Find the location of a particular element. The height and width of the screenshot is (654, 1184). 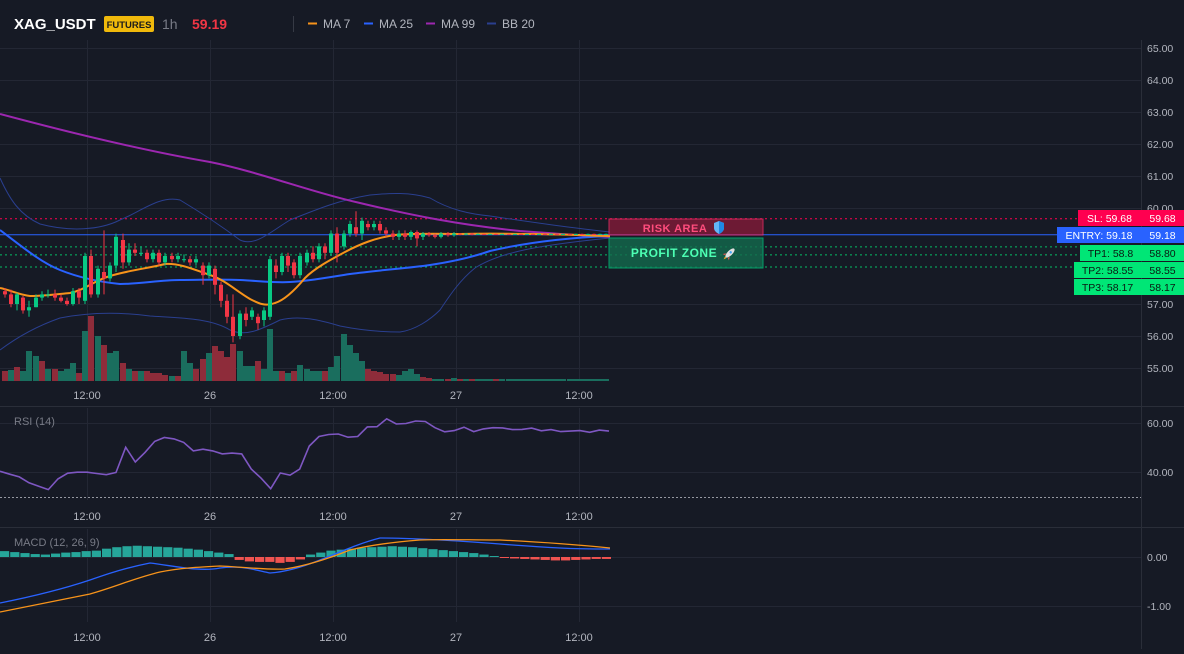

legend-item: BB 20 is located at coordinates (511, 24).